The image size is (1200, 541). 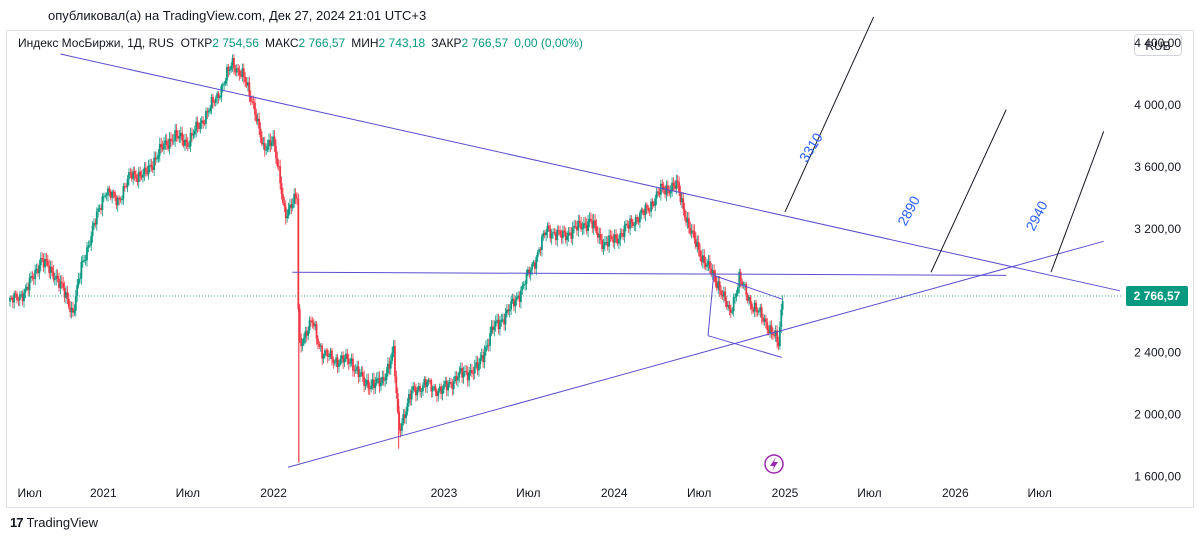 What do you see at coordinates (1157, 167) in the screenshot?
I see `y-tick-label: 3 600,00` at bounding box center [1157, 167].